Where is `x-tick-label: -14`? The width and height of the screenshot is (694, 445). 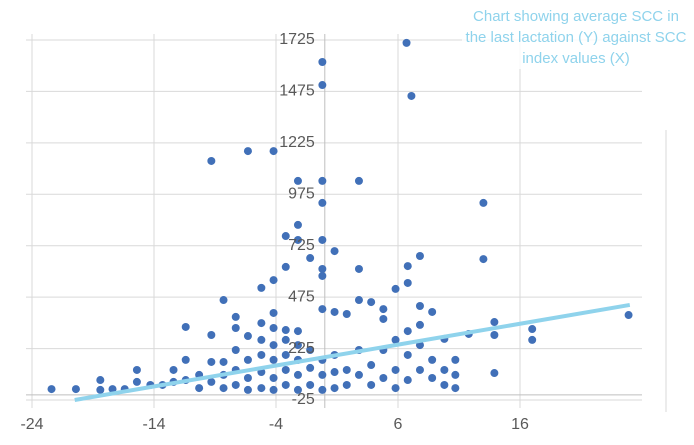 x-tick-label: -14 is located at coordinates (153, 424).